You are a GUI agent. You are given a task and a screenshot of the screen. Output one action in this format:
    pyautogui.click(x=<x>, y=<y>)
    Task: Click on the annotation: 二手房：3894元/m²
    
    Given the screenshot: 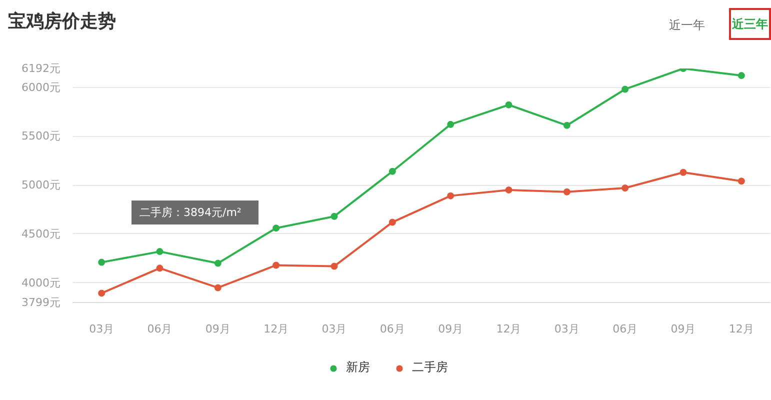 What is the action you would take?
    pyautogui.click(x=191, y=212)
    